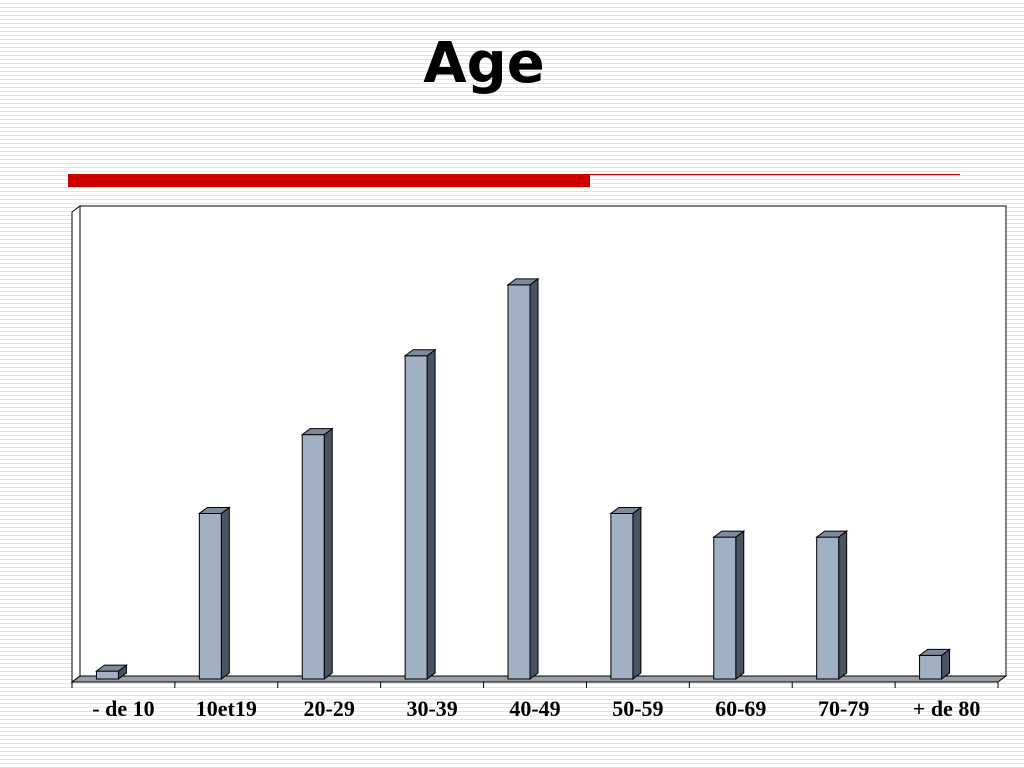 This screenshot has width=1024, height=768. Describe the element at coordinates (123, 708) in the screenshot. I see `x-tick-label: - de 10` at that location.